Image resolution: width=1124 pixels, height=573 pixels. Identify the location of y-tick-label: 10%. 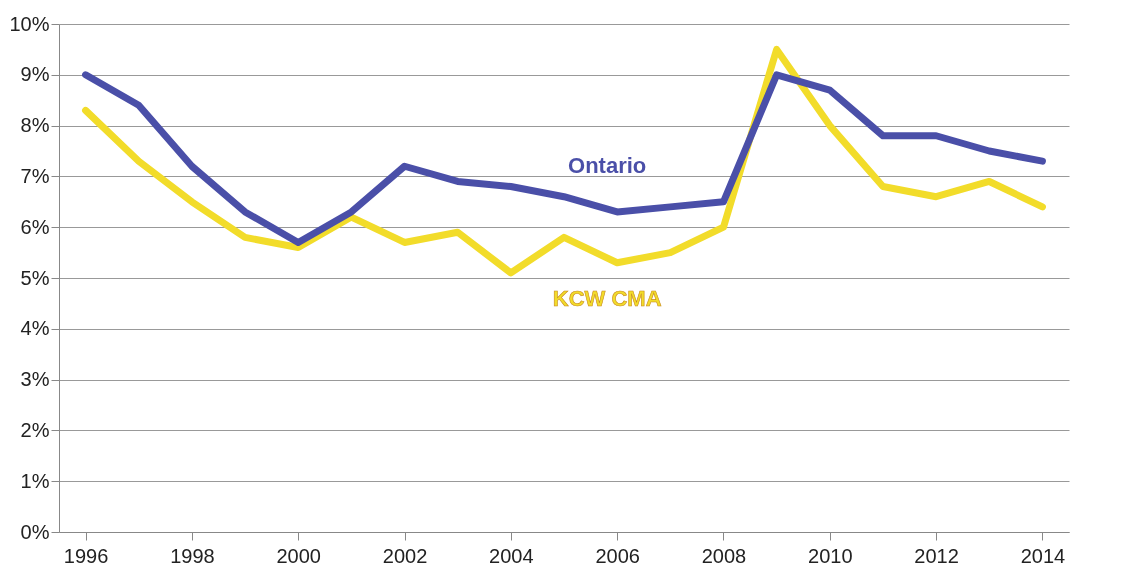
(29, 23).